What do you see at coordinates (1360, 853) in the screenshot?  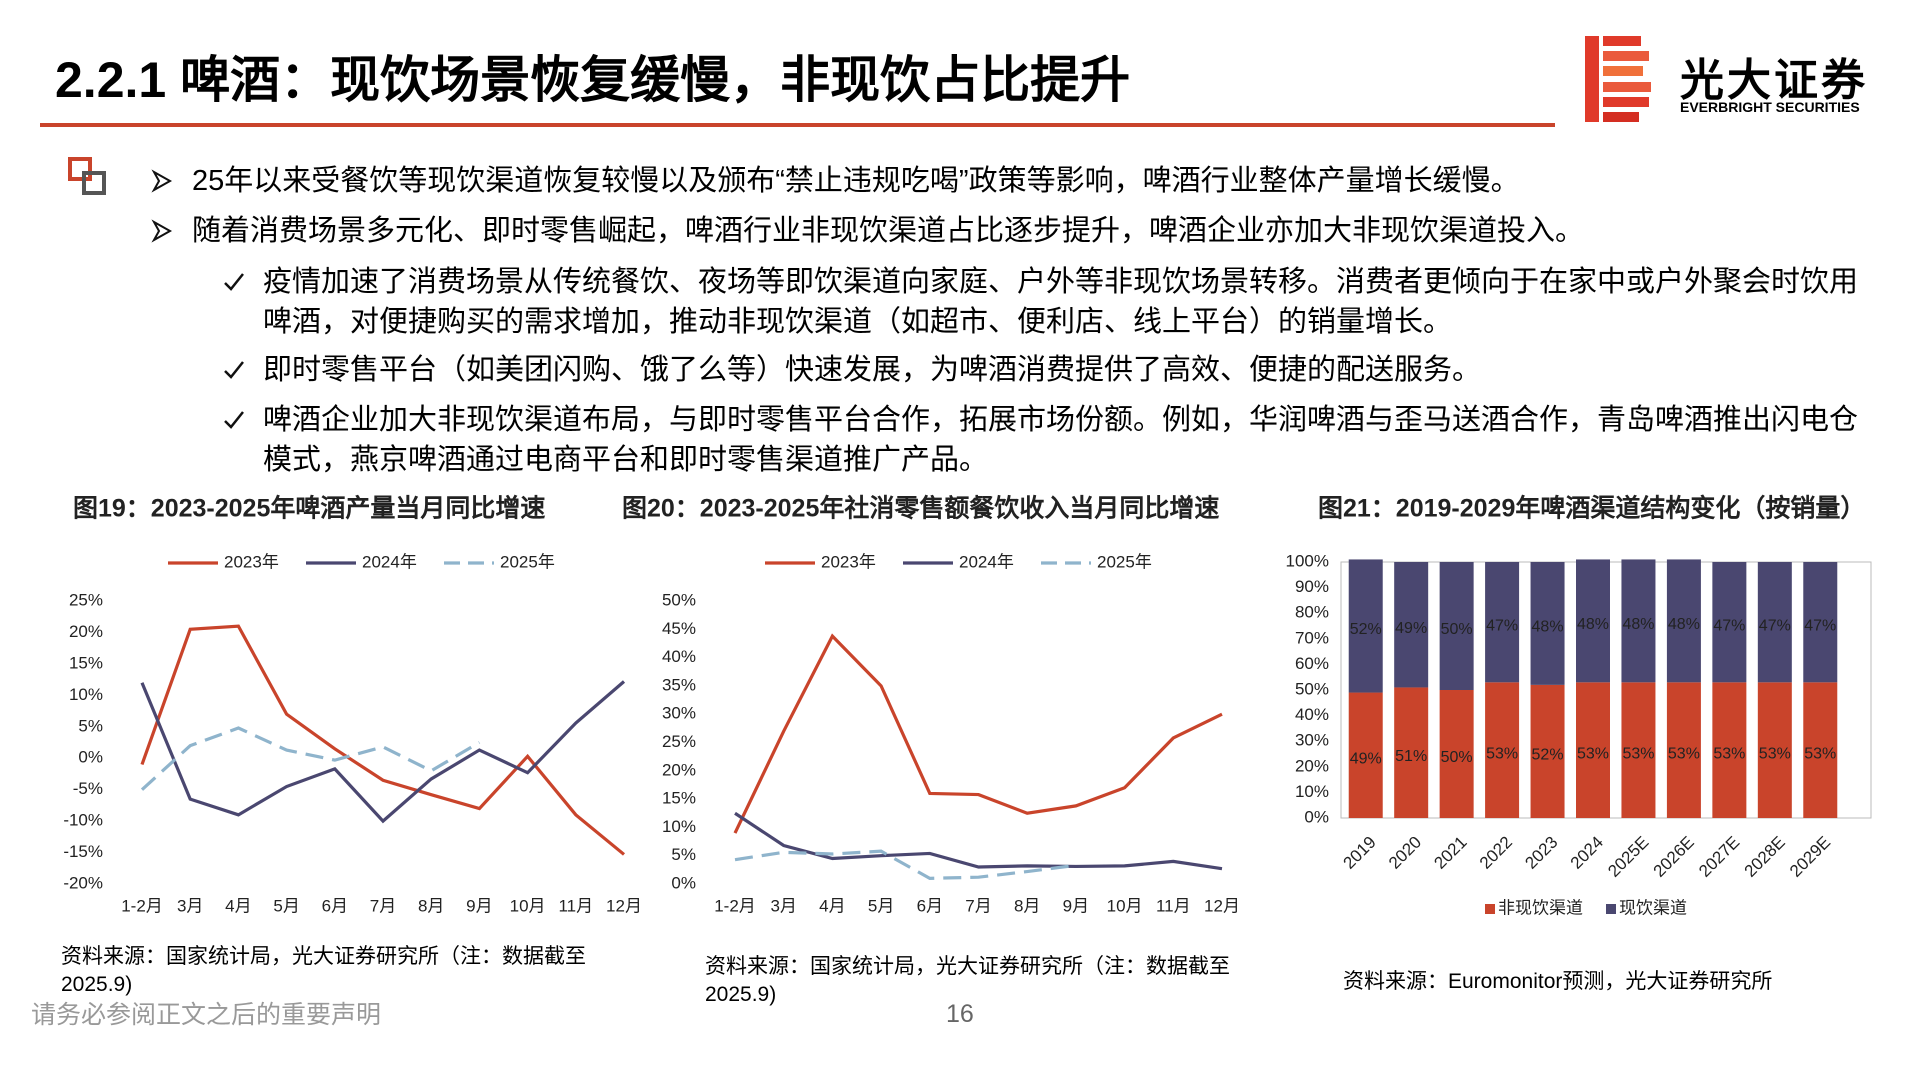 I see `x-tick-label: 2019` at bounding box center [1360, 853].